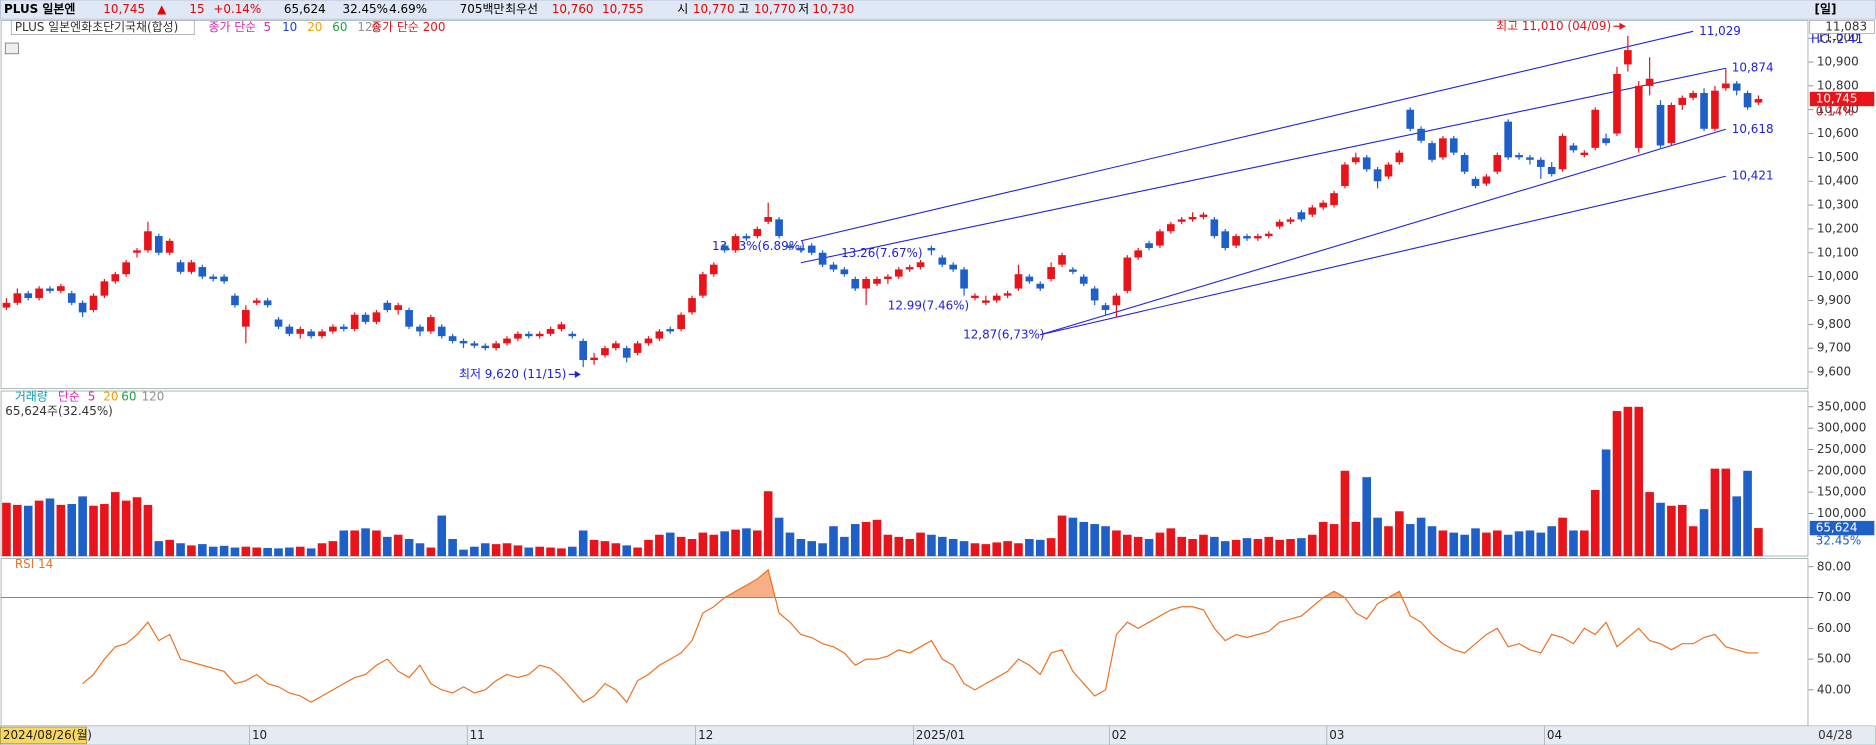  I want to click on y-tick-label: 10,500, so click(1838, 157).